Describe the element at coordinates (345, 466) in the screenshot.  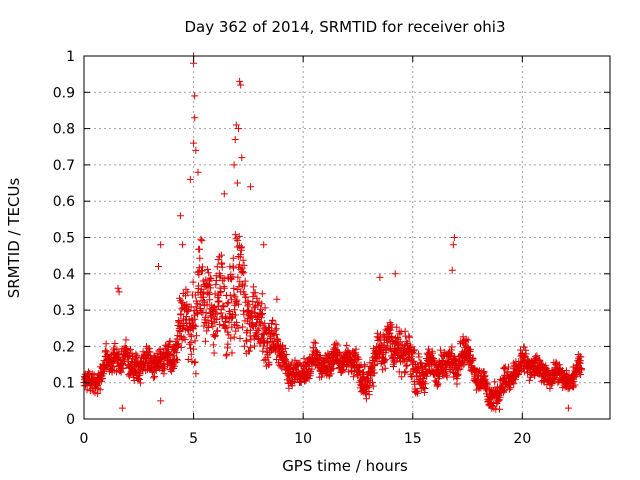
I see `x-axis-label: GPS time / hours` at that location.